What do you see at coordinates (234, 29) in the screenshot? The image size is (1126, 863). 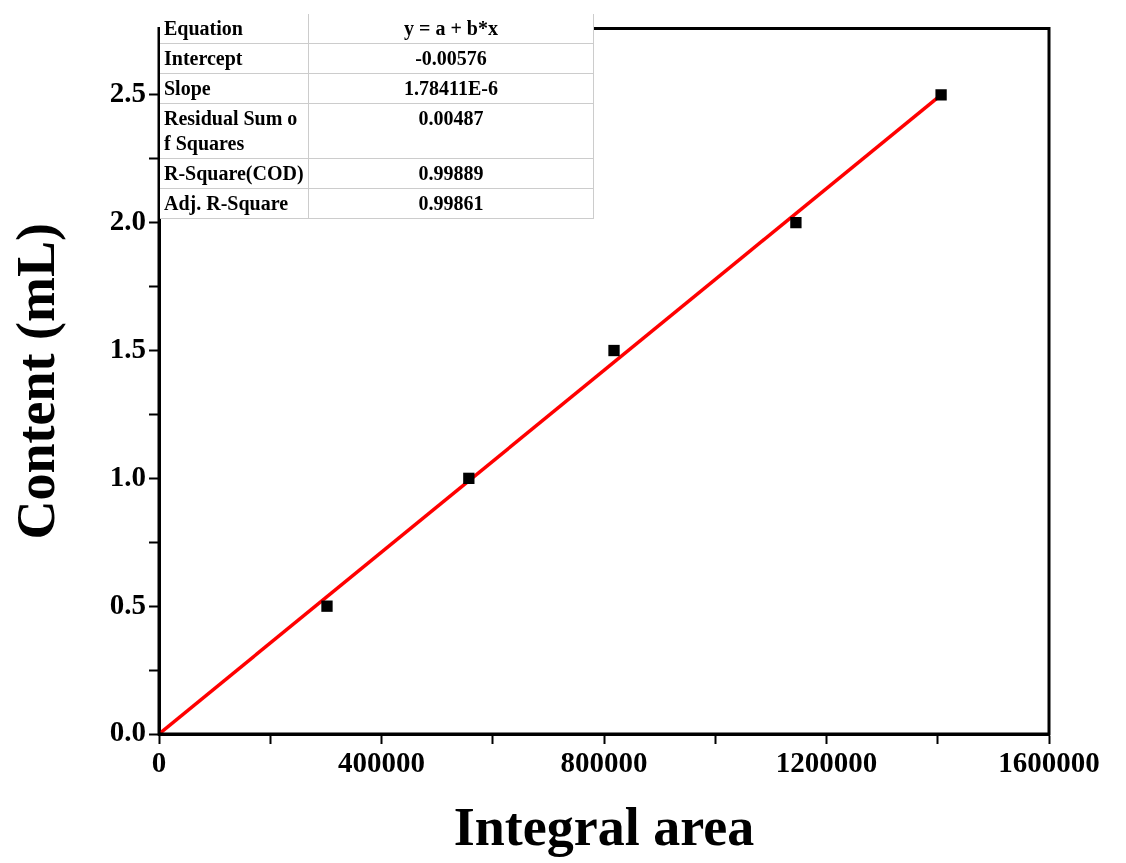 I see `annotation: Equation` at bounding box center [234, 29].